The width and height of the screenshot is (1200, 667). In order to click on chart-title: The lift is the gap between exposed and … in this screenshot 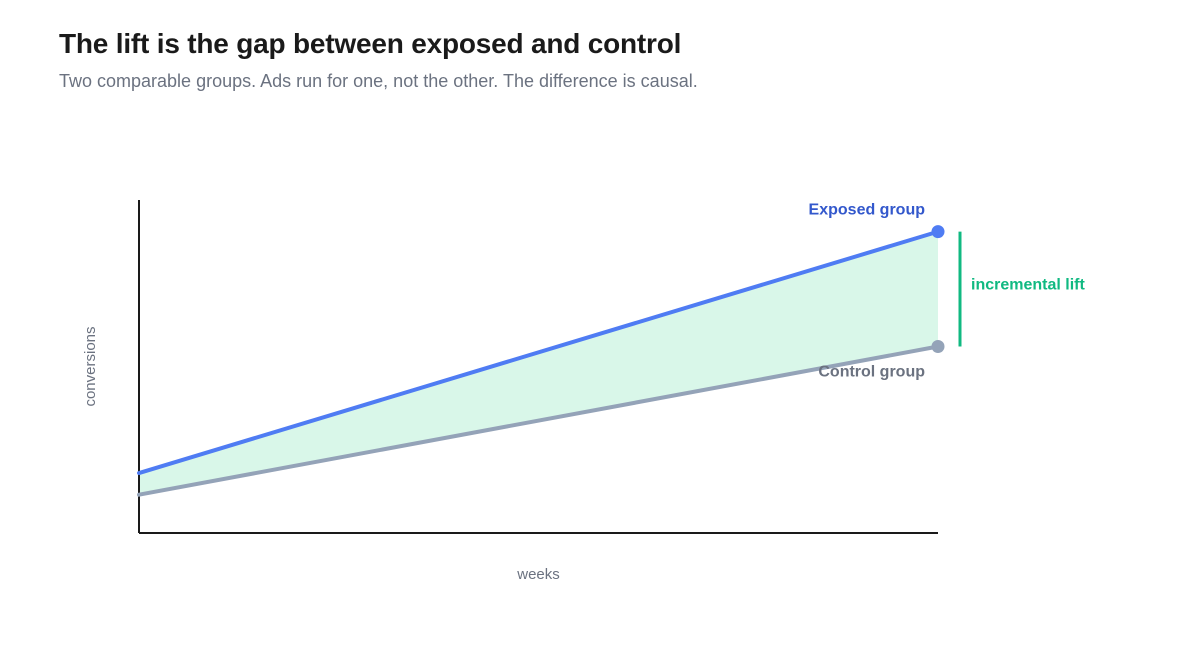, I will do `click(370, 43)`.